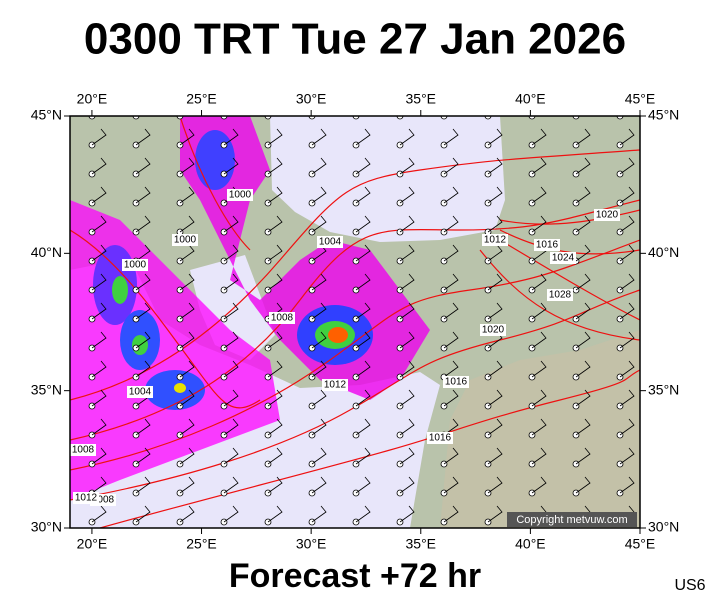 This screenshot has width=711, height=600. I want to click on isobar-label: 1000, so click(240, 195).